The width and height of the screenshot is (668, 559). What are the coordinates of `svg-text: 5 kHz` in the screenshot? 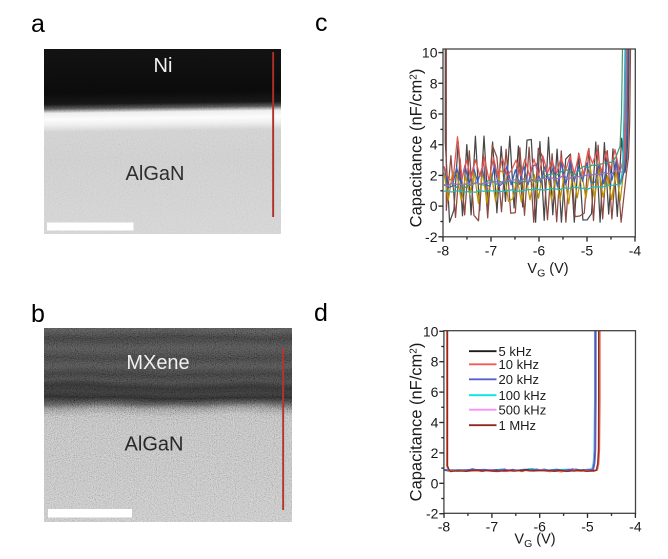 It's located at (515, 351).